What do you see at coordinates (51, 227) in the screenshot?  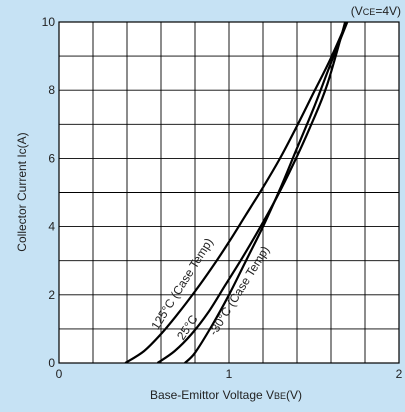 I see `y-tick-label: 4` at bounding box center [51, 227].